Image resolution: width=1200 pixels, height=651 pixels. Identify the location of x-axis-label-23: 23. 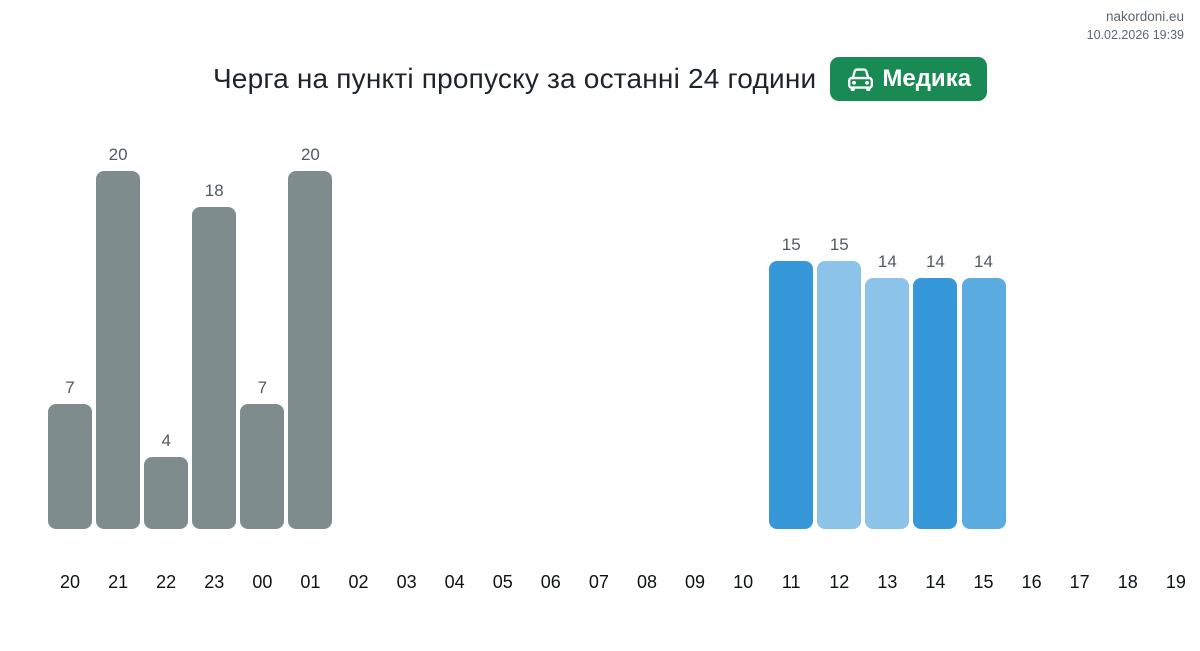
(214, 582).